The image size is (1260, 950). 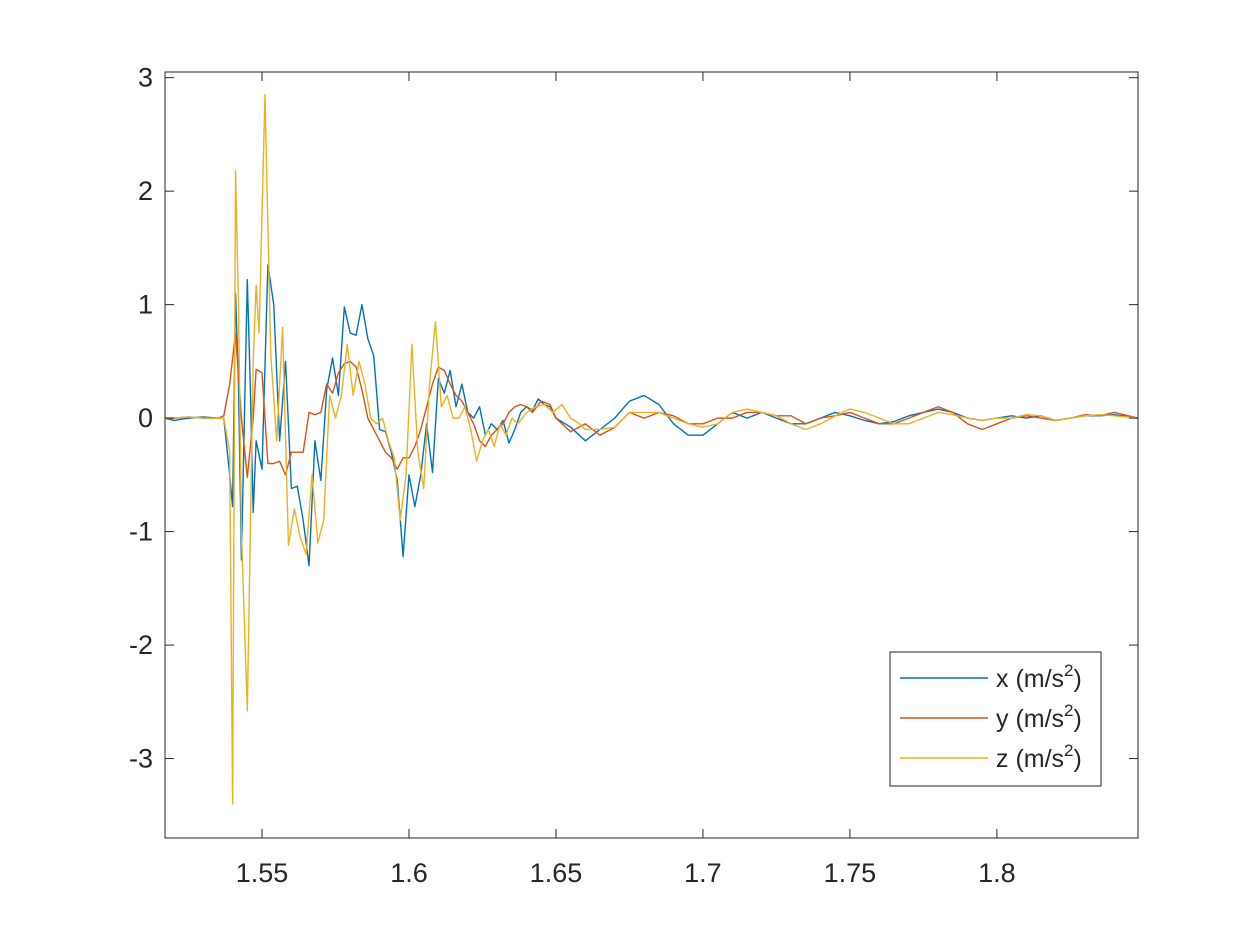 I want to click on x-tick-label: 1.55, so click(x=262, y=873).